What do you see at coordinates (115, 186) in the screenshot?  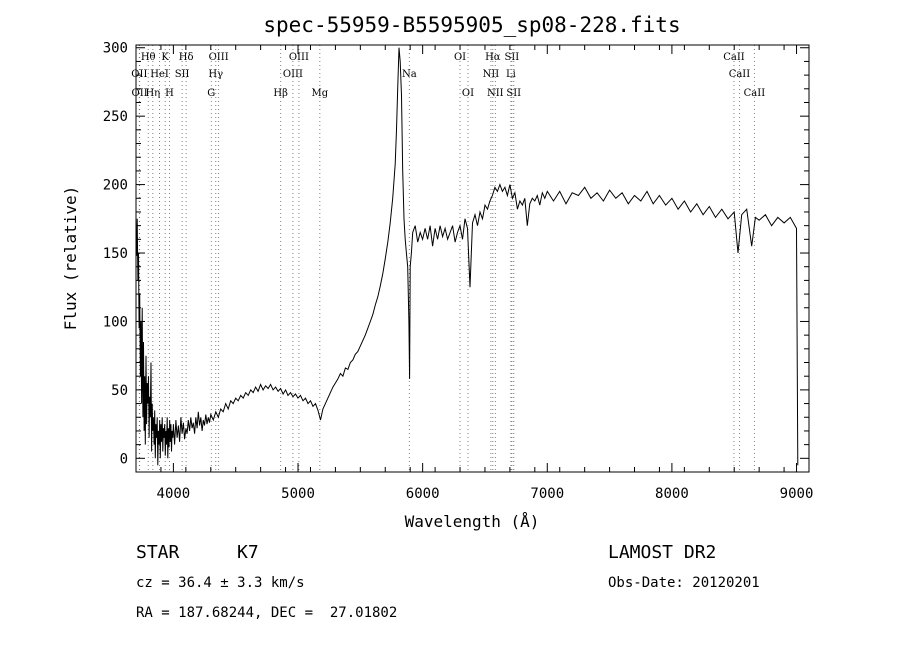 I see `y-tick-label: 200` at bounding box center [115, 186].